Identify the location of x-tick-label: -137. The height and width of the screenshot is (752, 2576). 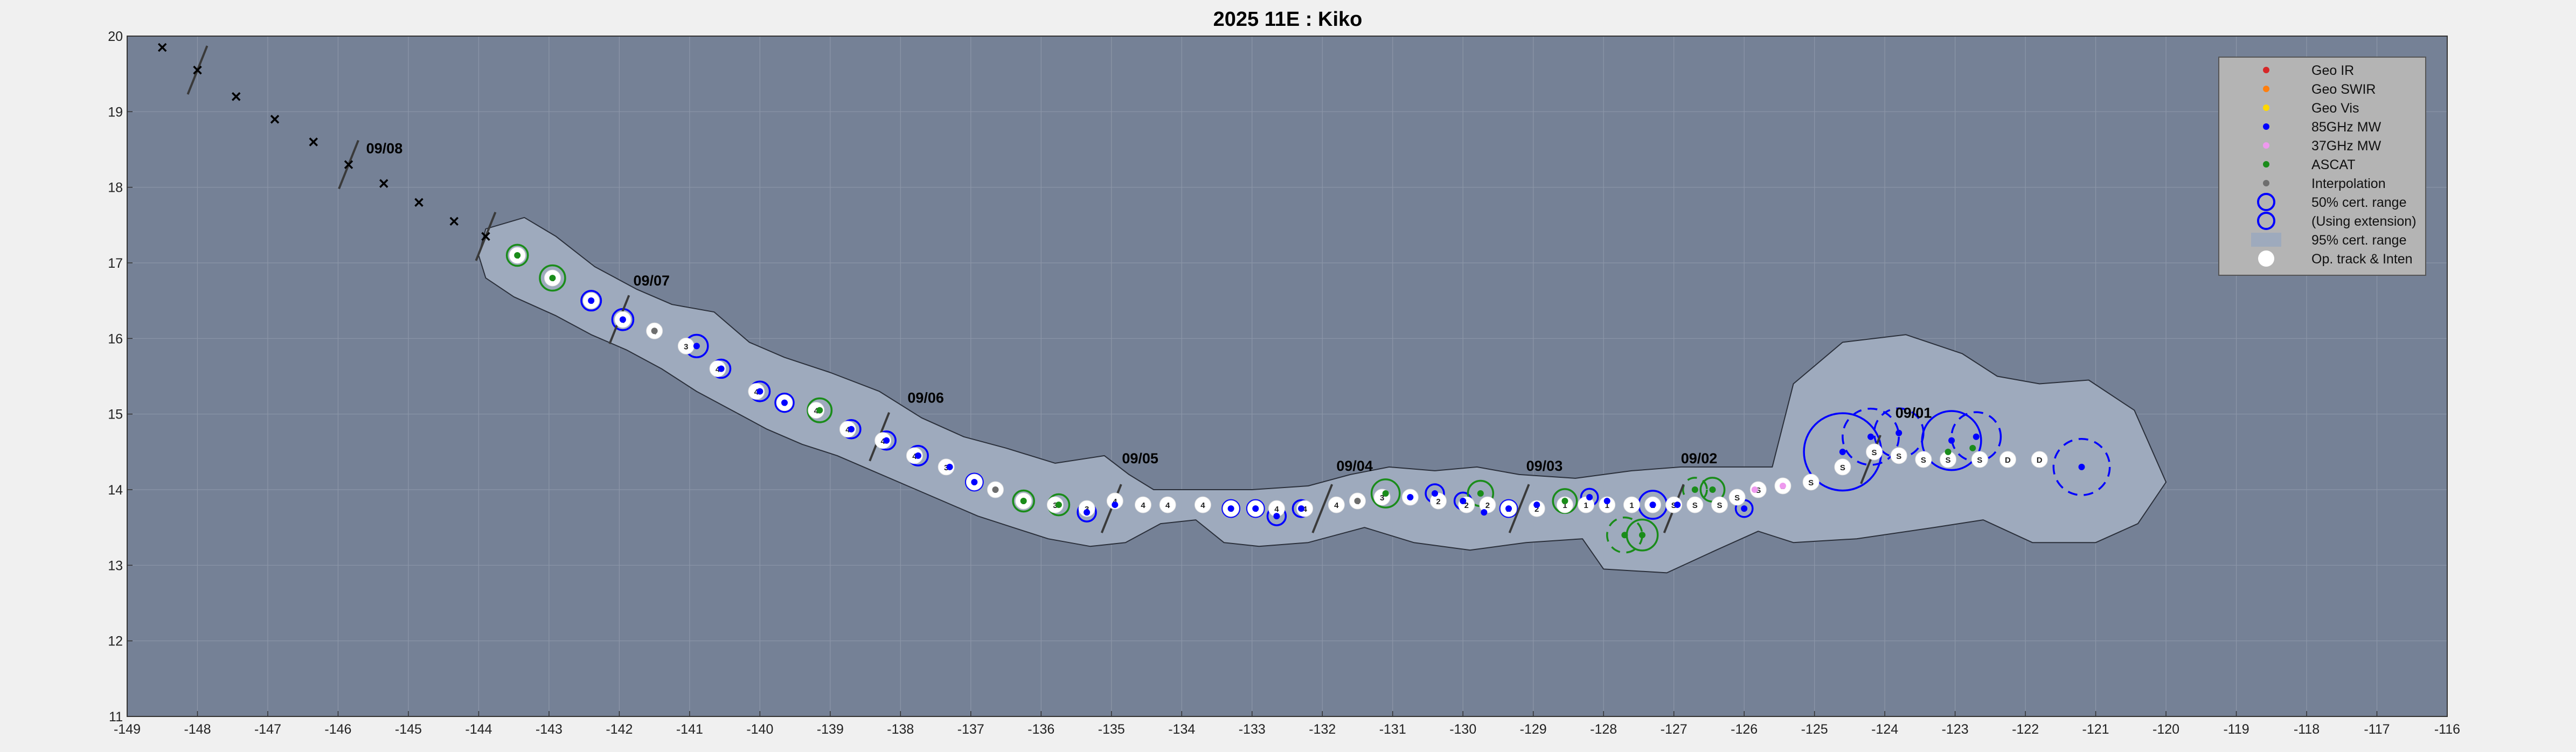
(970, 729).